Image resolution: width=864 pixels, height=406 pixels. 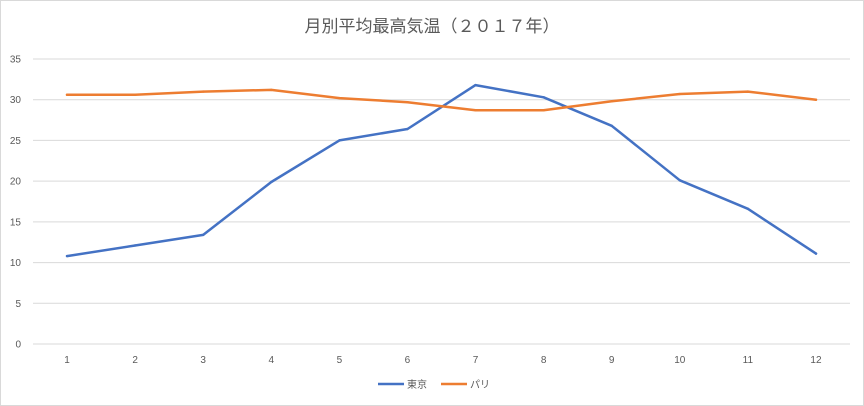 What do you see at coordinates (434, 384) in the screenshot?
I see `legend: 東京 パリ` at bounding box center [434, 384].